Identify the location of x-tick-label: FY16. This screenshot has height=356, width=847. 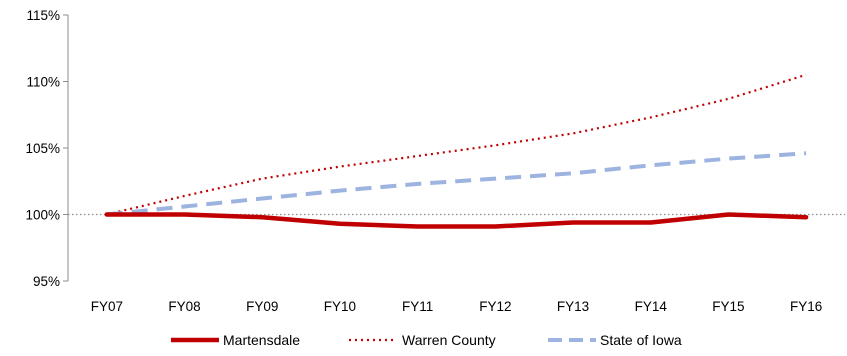
(806, 306).